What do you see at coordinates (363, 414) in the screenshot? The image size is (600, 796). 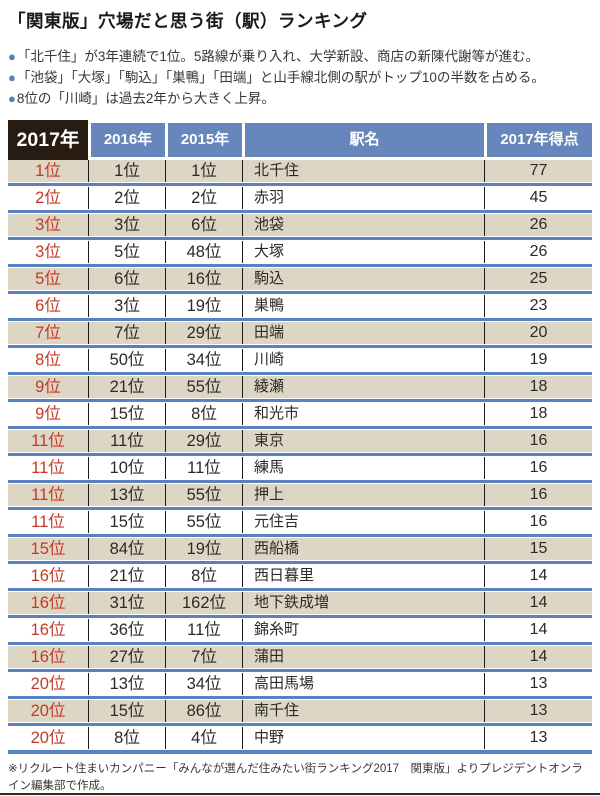 I see `cell-station-name: 和光市` at bounding box center [363, 414].